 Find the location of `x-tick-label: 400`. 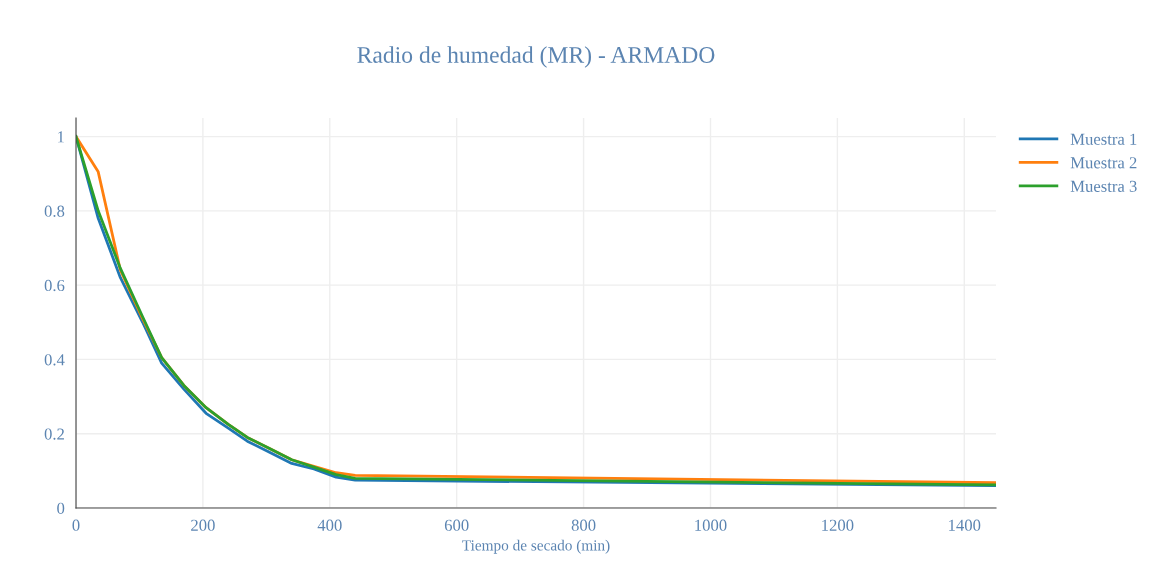

x-tick-label: 400 is located at coordinates (329, 525).